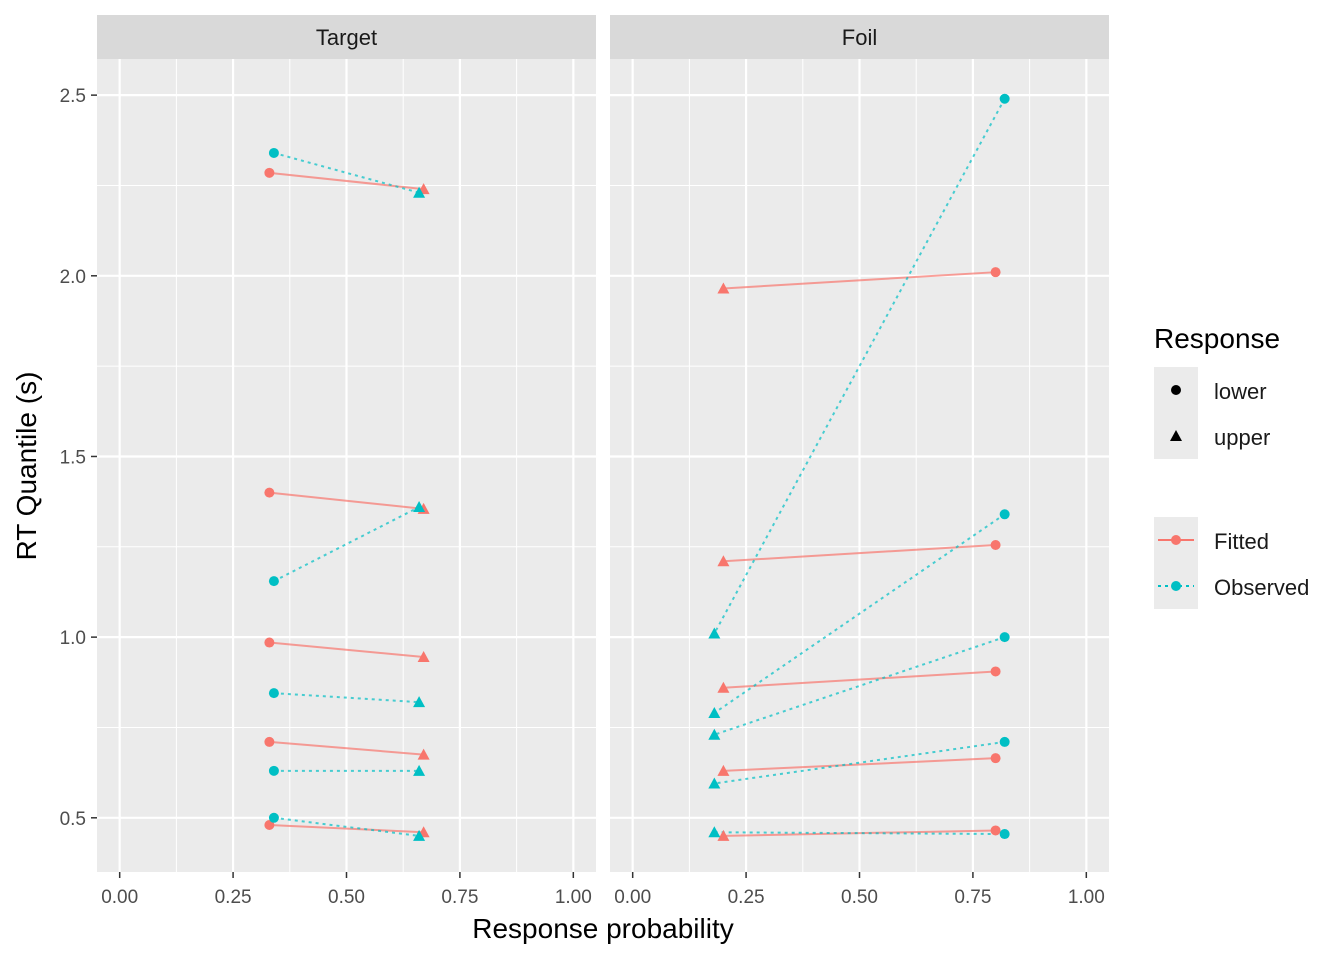 The height and width of the screenshot is (960, 1344). I want to click on strip-label: Foil, so click(859, 37).